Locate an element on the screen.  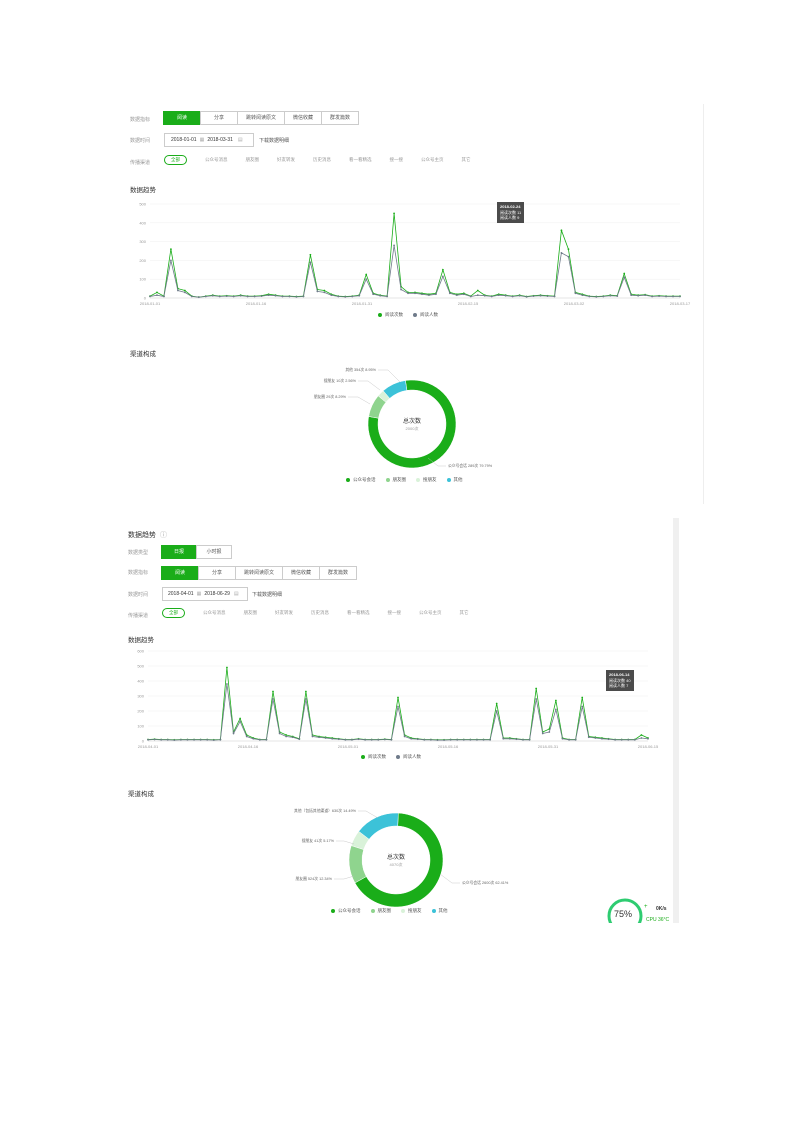
type-option-1: 小时报 is located at coordinates (214, 552).